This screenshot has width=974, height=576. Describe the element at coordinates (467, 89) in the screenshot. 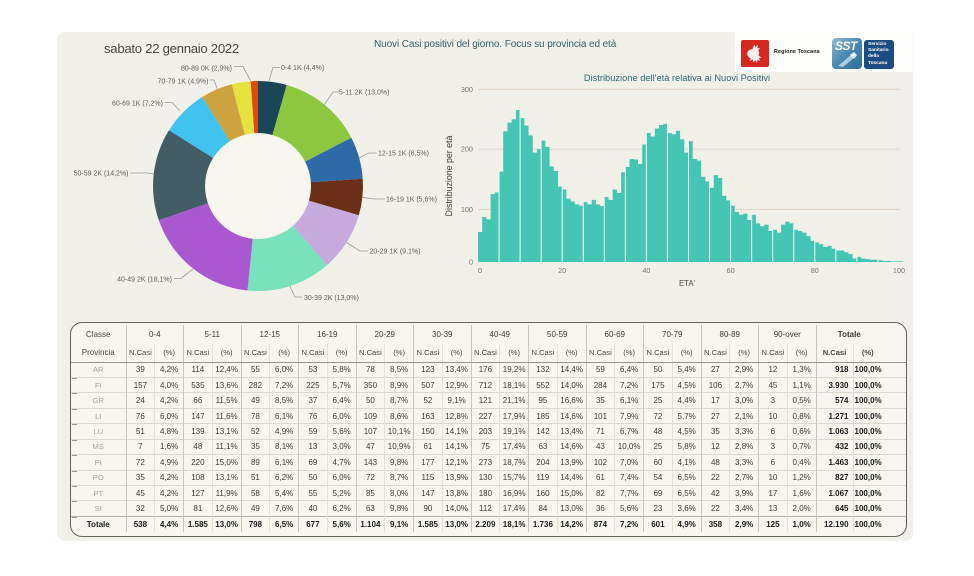

I see `svg-text: 300` at that location.